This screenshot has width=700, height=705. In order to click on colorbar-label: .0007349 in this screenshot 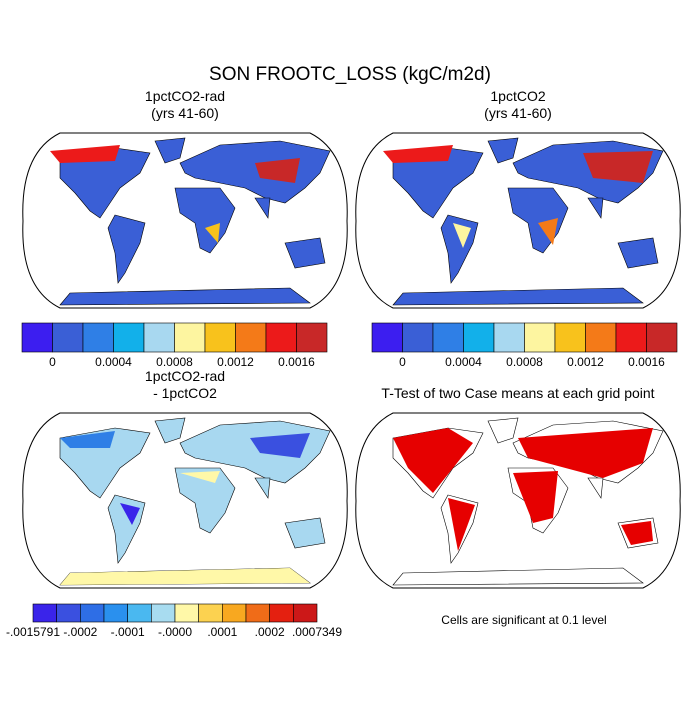, I will do `click(317, 632)`.